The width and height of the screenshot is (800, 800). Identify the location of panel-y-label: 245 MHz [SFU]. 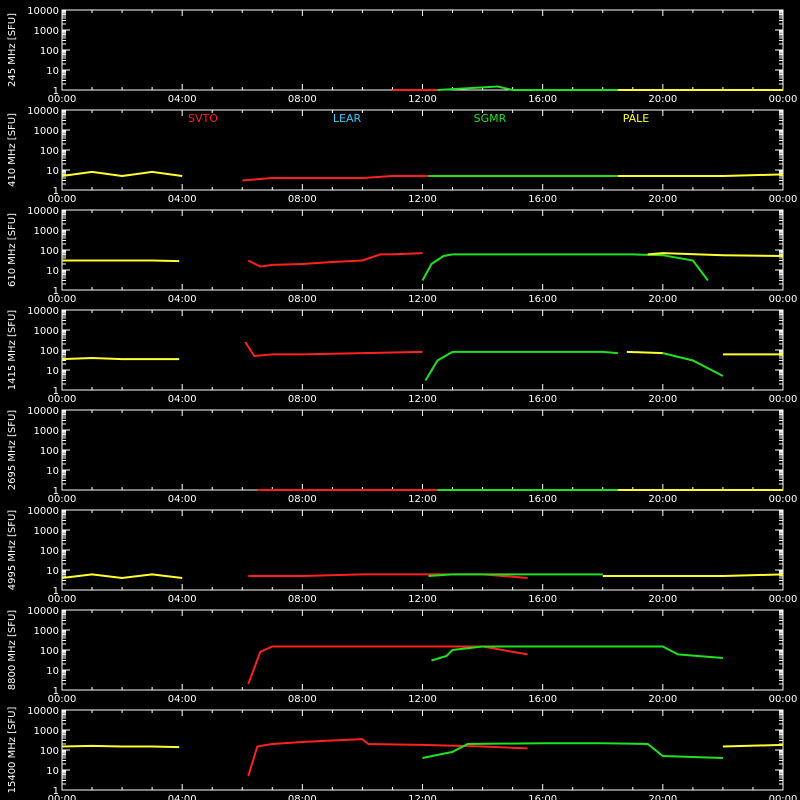
(12, 50).